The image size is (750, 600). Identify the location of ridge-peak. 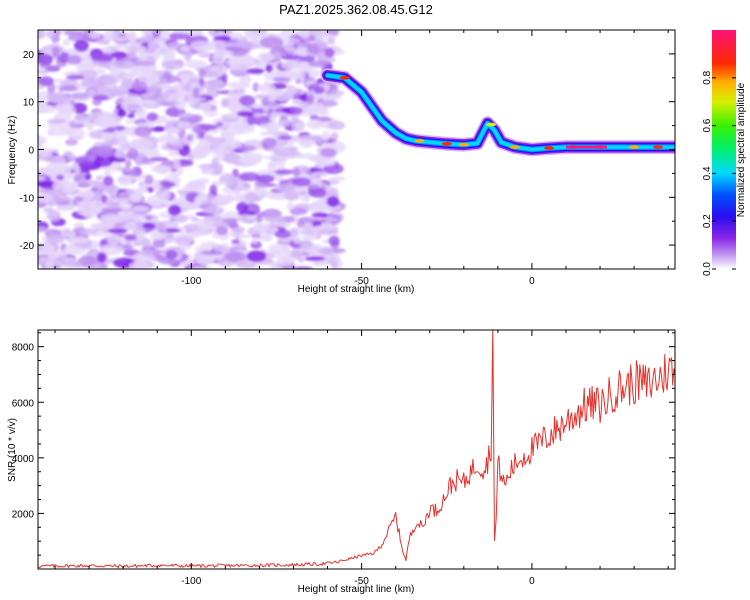
(446, 144).